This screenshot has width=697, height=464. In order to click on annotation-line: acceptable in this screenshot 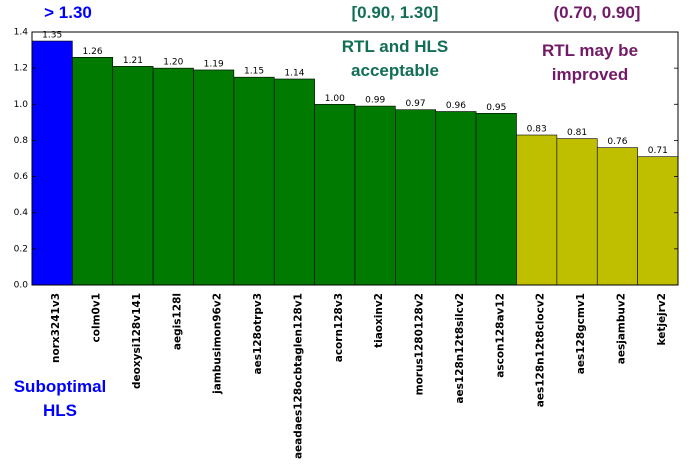, I will do `click(395, 70)`.